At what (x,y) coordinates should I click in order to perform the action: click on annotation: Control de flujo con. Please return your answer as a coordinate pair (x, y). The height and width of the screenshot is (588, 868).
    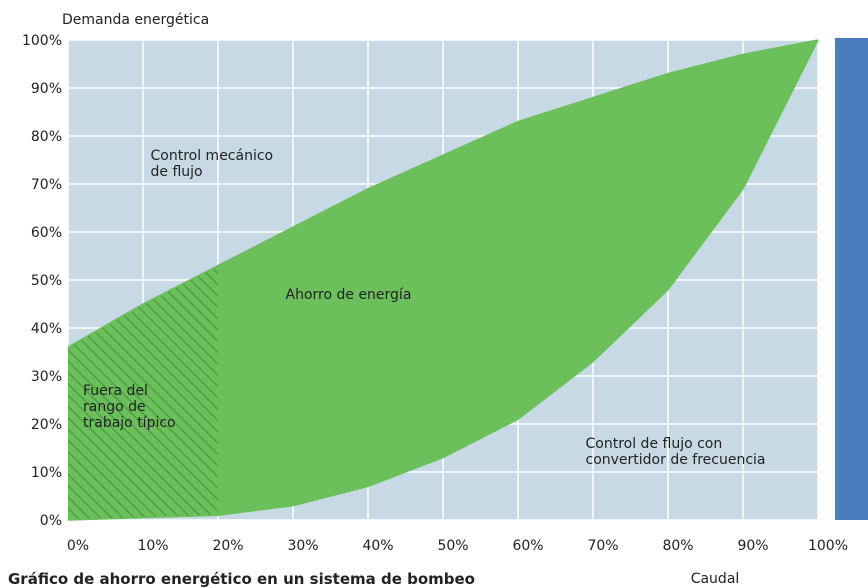
    Looking at the image, I should click on (654, 444).